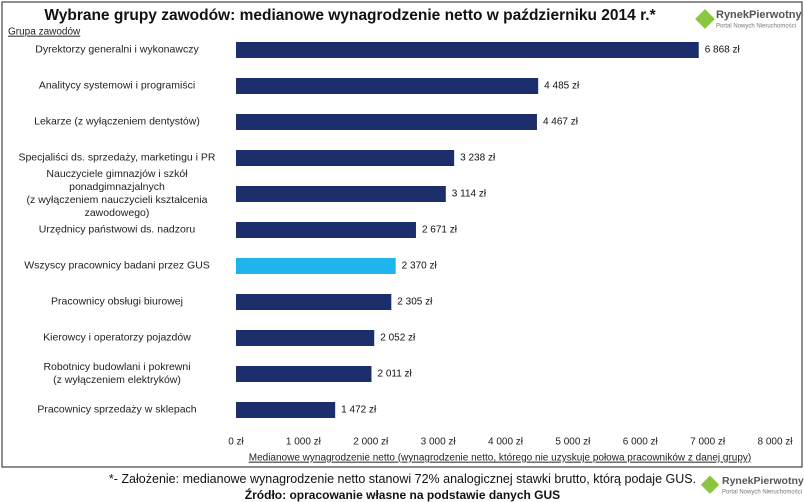 The width and height of the screenshot is (805, 502). What do you see at coordinates (117, 49) in the screenshot?
I see `y-tick-label: Dyrektorzy generalni i wykonawczy` at bounding box center [117, 49].